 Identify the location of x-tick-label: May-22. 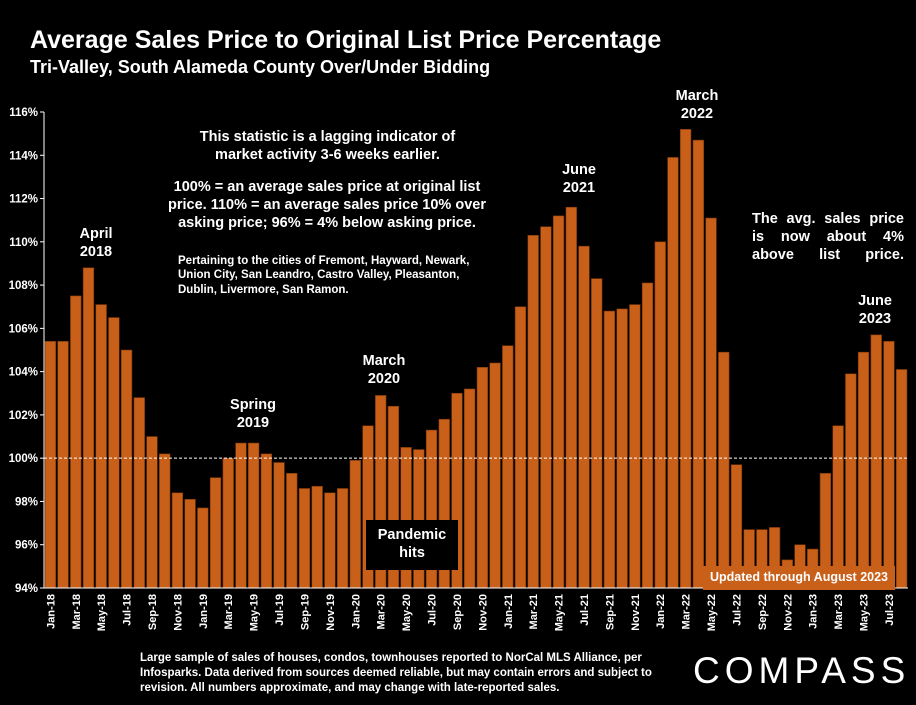
(712, 612).